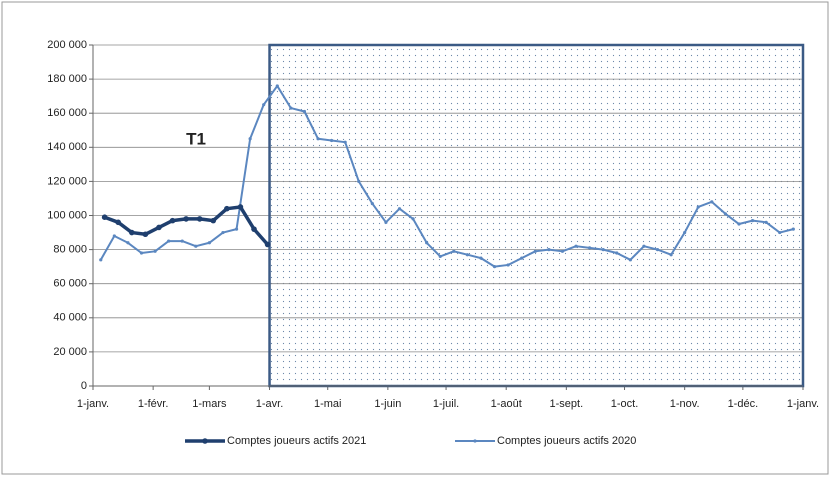 This screenshot has height=481, width=830. Describe the element at coordinates (70, 352) in the screenshot. I see `y-tick-label: 20 000` at that location.